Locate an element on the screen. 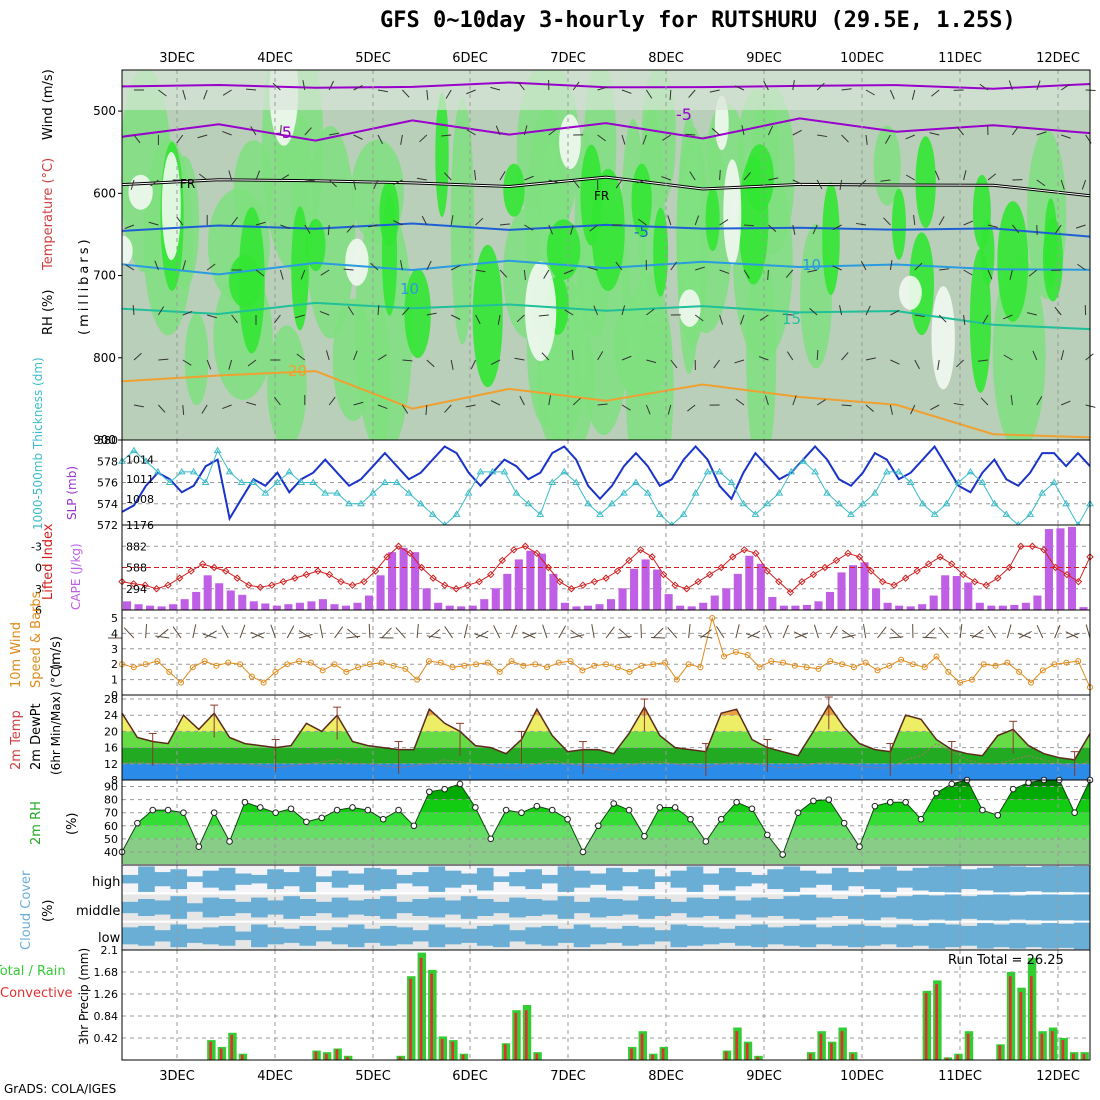 This screenshot has height=1100, width=1100. x-tick-label: 7DEC is located at coordinates (568, 58).